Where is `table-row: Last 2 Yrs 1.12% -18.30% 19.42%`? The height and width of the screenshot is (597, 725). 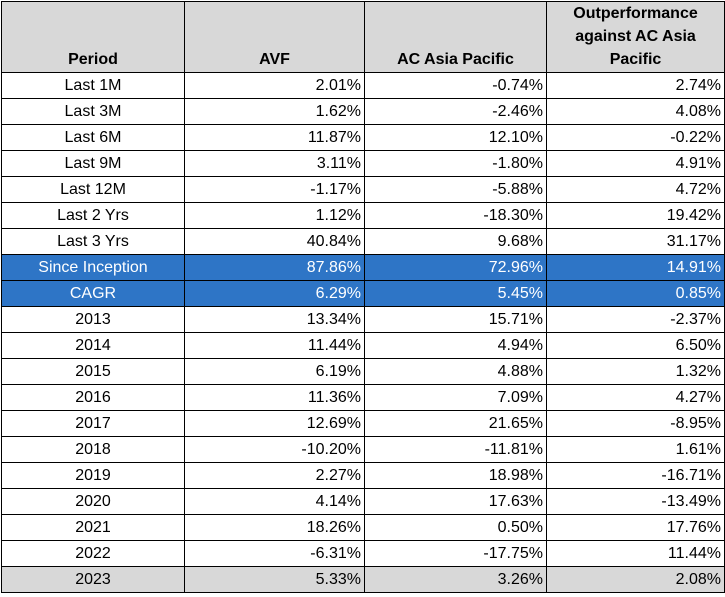 table-row: Last 2 Yrs 1.12% -18.30% 19.42% is located at coordinates (363, 215).